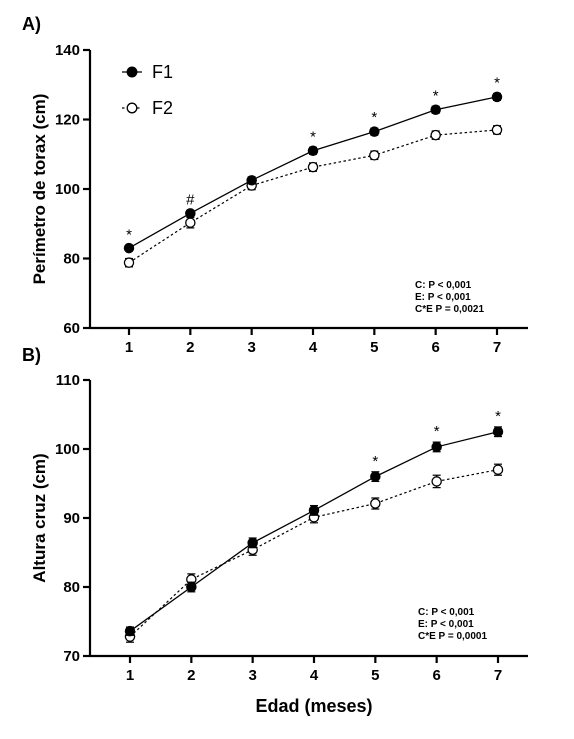 Image resolution: width=574 pixels, height=739 pixels. What do you see at coordinates (67, 120) in the screenshot?
I see `y-tick-label: 120` at bounding box center [67, 120].